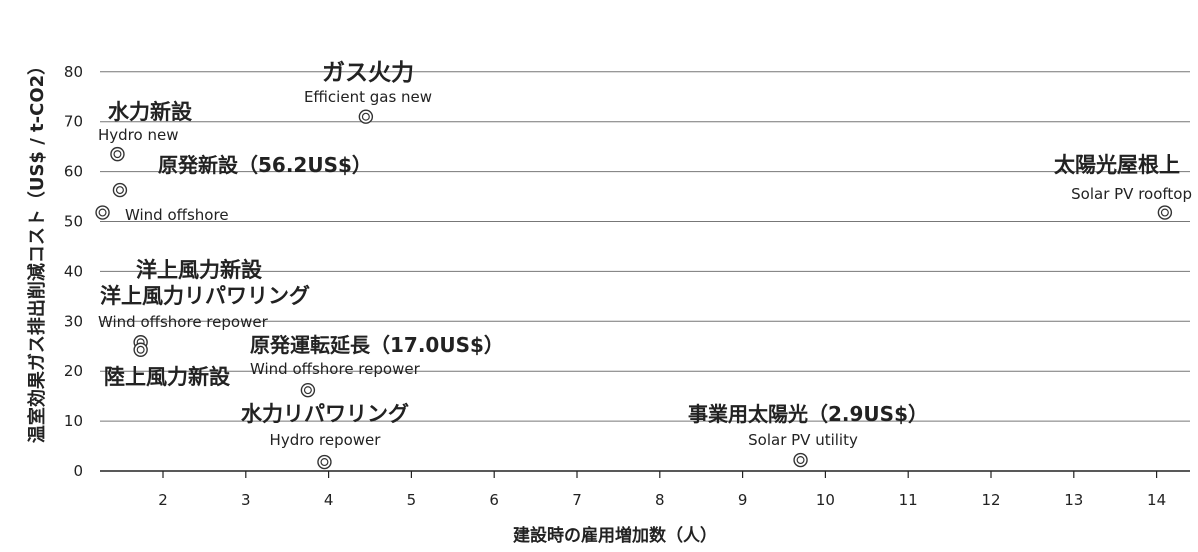 The width and height of the screenshot is (1198, 552). Describe the element at coordinates (177, 215) in the screenshot. I see `annotation-label-en: Wind offshore` at that location.